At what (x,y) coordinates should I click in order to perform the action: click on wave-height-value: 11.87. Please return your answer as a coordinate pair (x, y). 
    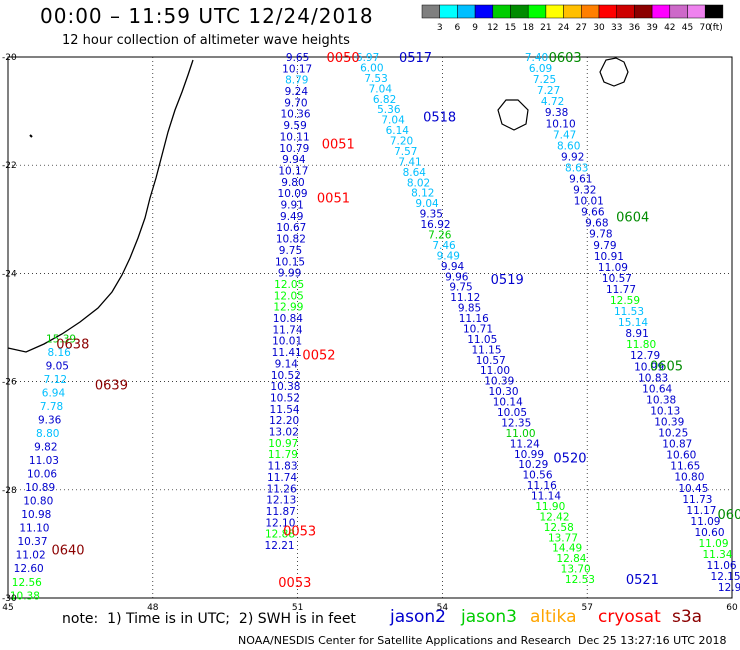
    Looking at the image, I should click on (281, 512).